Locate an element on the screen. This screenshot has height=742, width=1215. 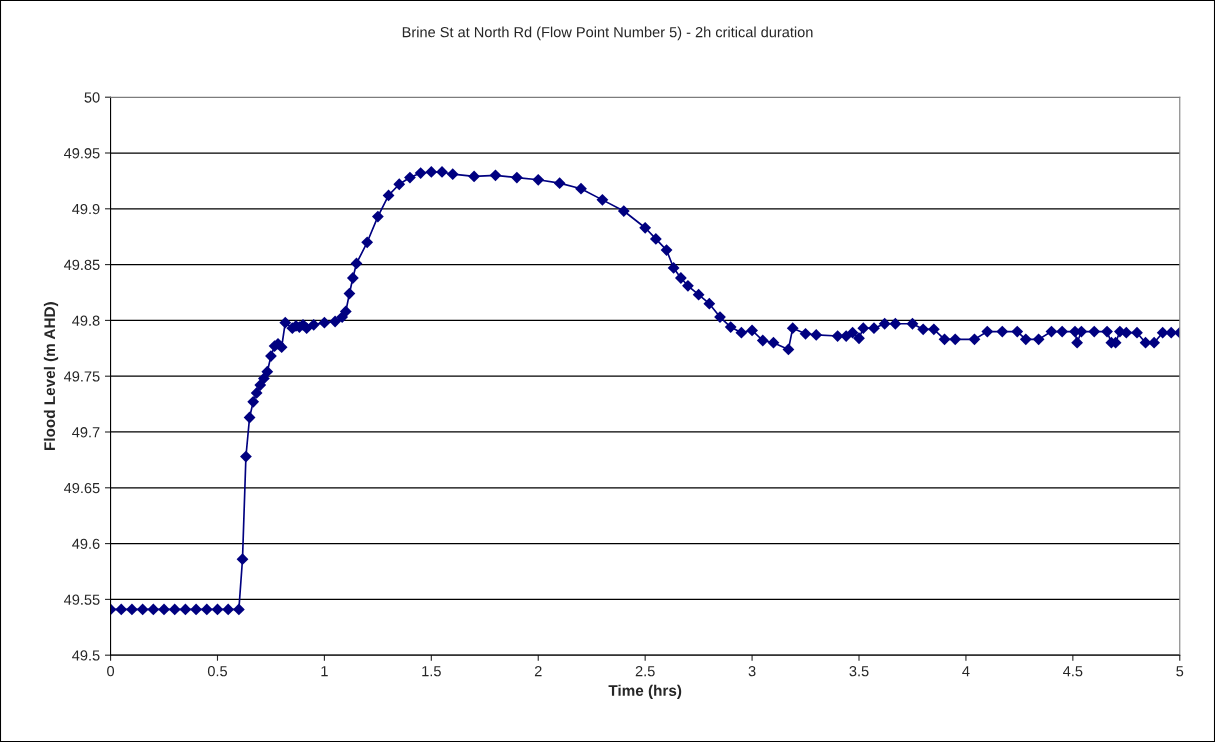
y-tick-label: 49.9 is located at coordinates (86, 209).